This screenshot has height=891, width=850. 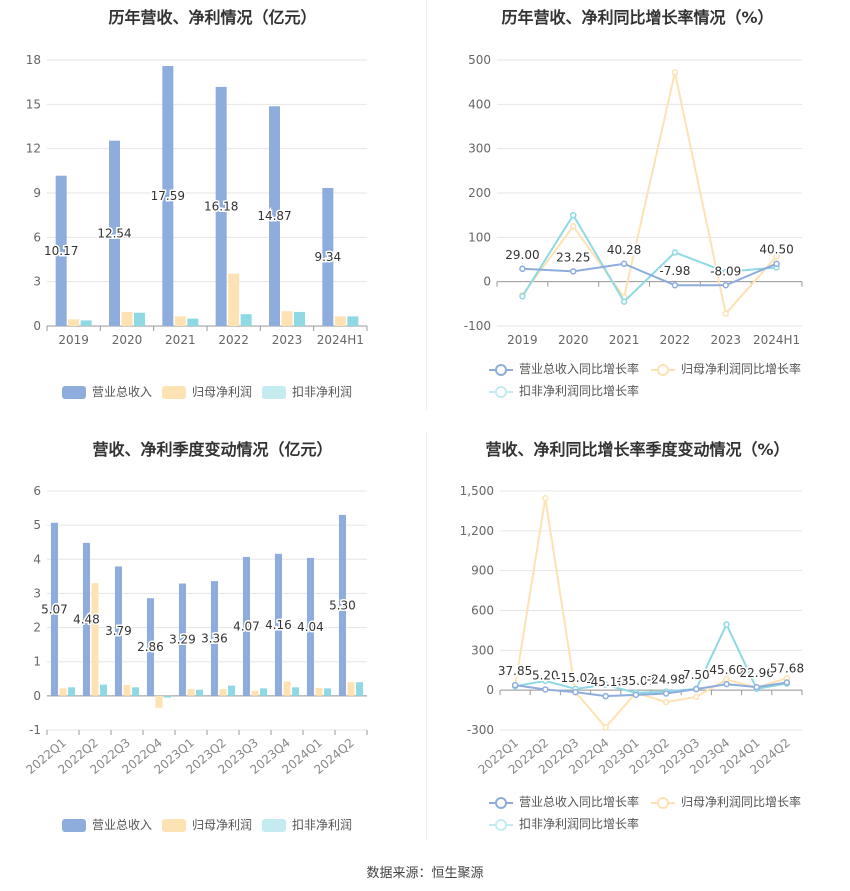 What do you see at coordinates (651, 689) in the screenshot?
I see `line-revenue-growth` at bounding box center [651, 689].